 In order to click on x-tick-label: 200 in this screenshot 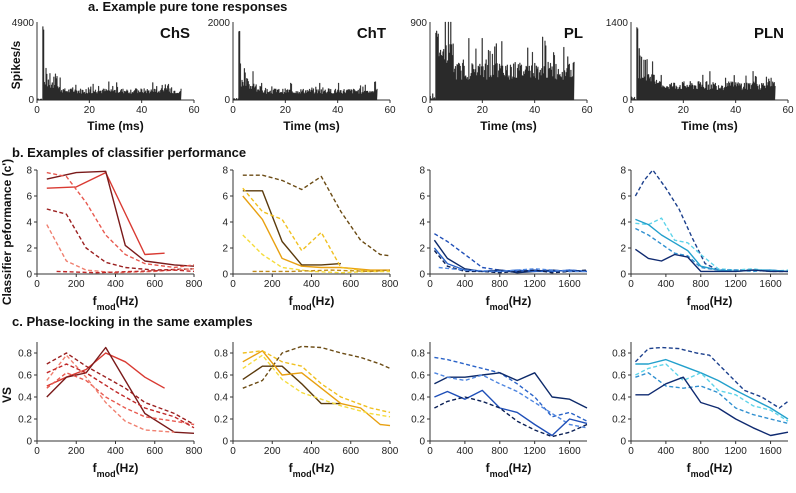, I will do `click(272, 284)`.